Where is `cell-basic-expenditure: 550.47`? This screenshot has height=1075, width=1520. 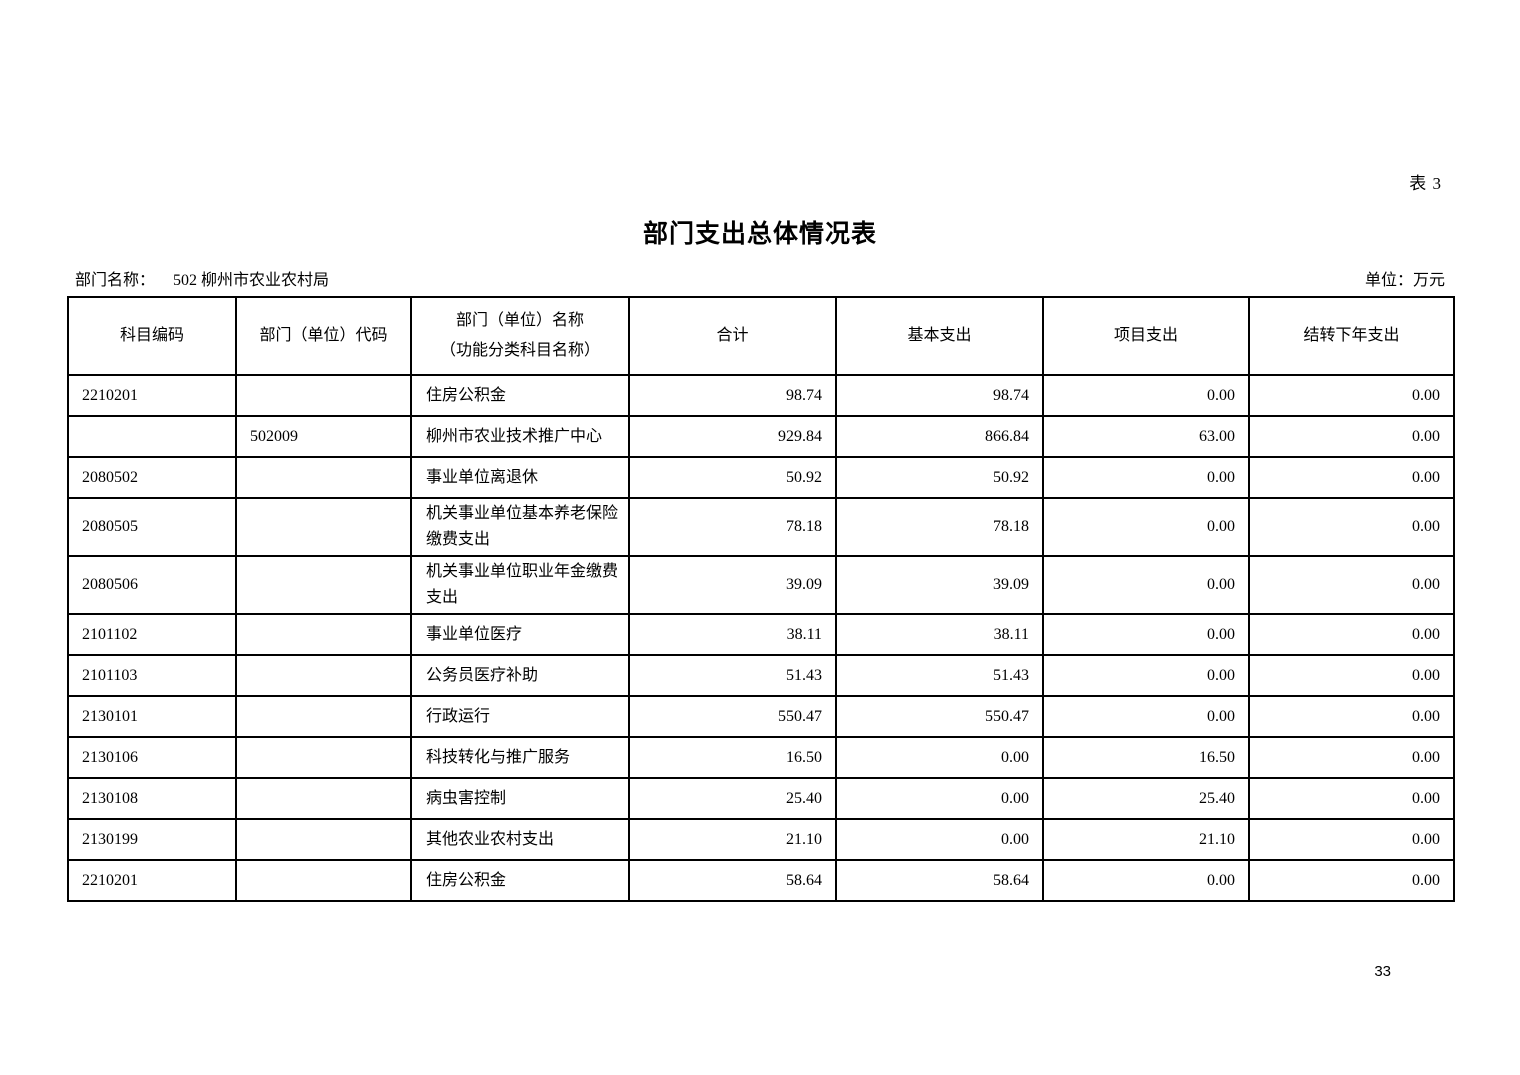 cell-basic-expenditure: 550.47 is located at coordinates (939, 716).